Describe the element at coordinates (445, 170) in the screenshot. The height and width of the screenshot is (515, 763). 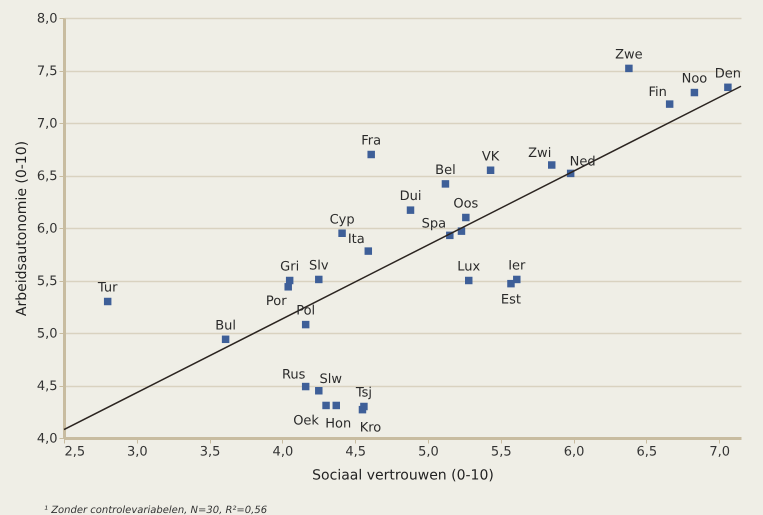
I see `annotation: Bel` at that location.